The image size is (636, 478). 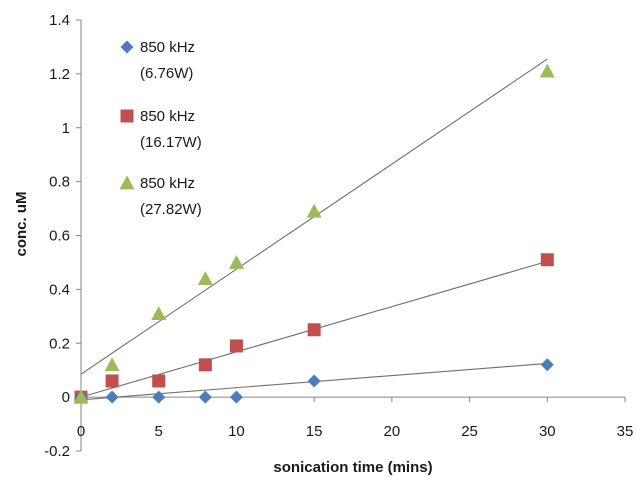 I want to click on y-axis-title: conc. uM, so click(x=21, y=223).